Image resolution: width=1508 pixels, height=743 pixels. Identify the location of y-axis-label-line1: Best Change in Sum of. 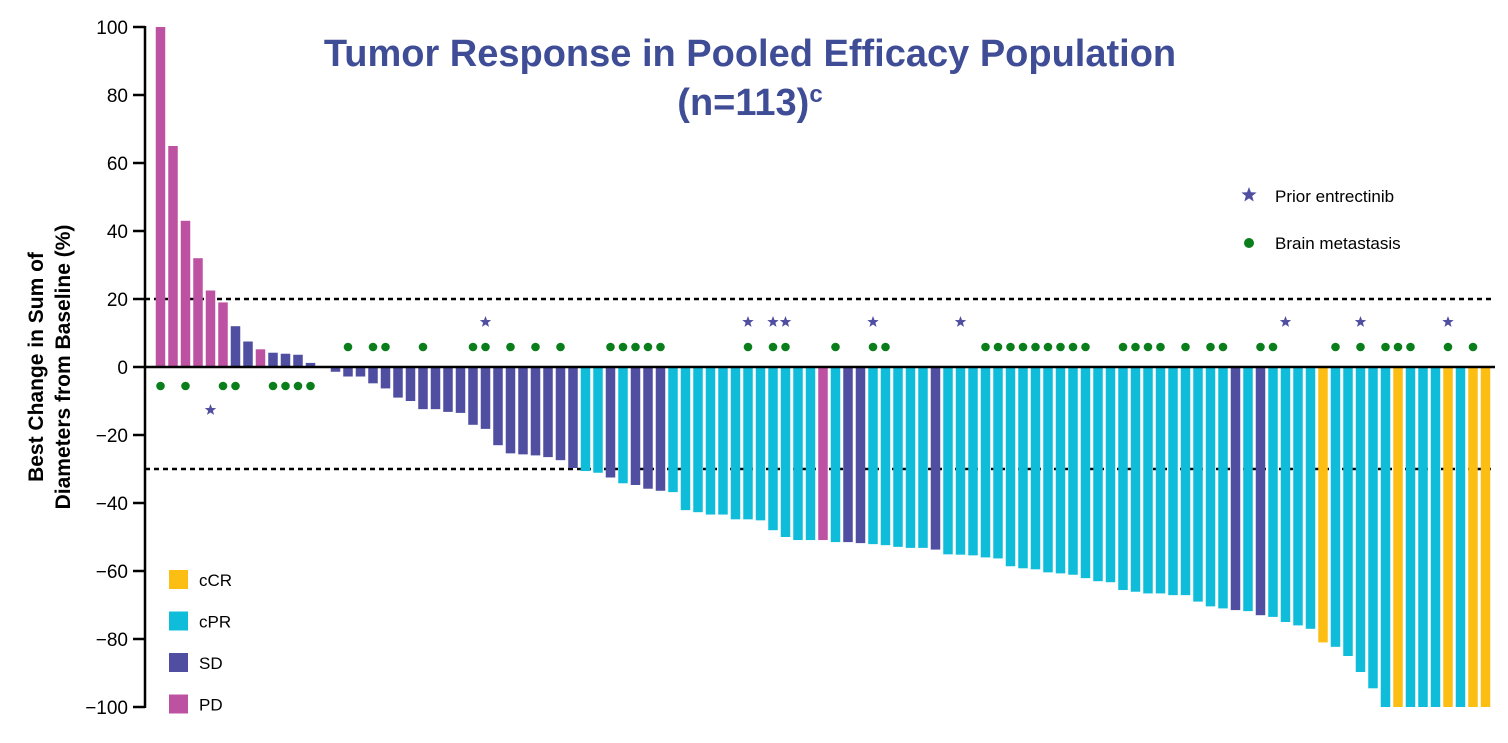
(36, 366).